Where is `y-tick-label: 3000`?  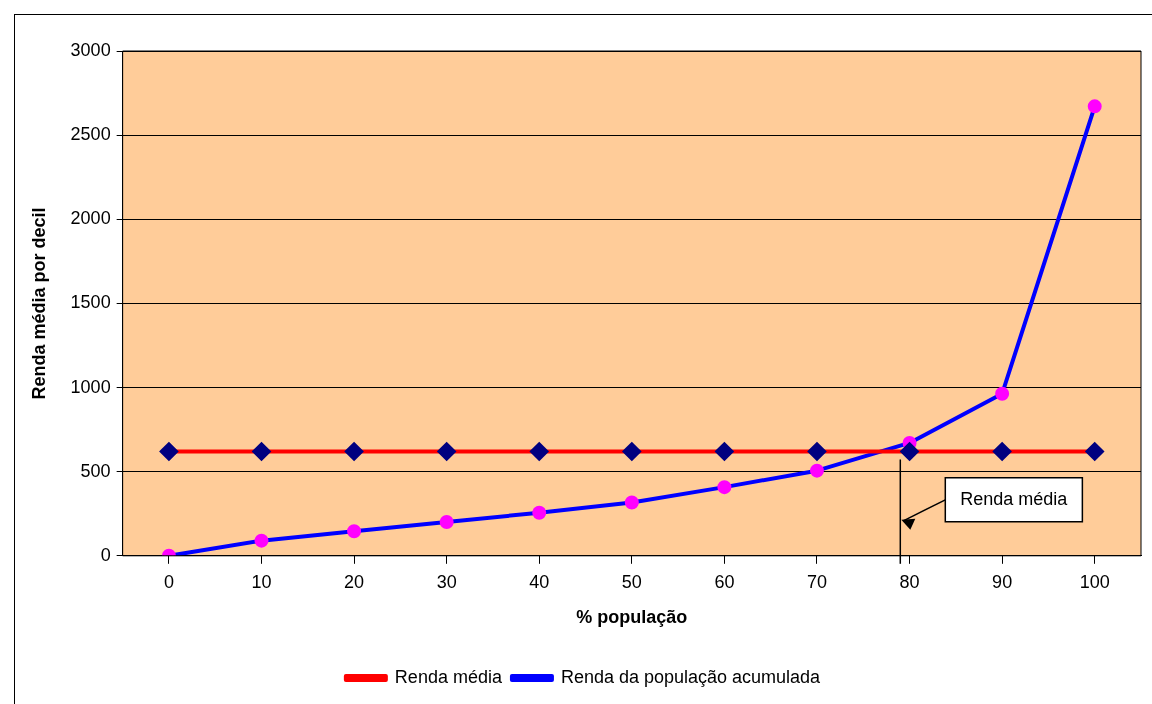
y-tick-label: 3000 is located at coordinates (90, 49).